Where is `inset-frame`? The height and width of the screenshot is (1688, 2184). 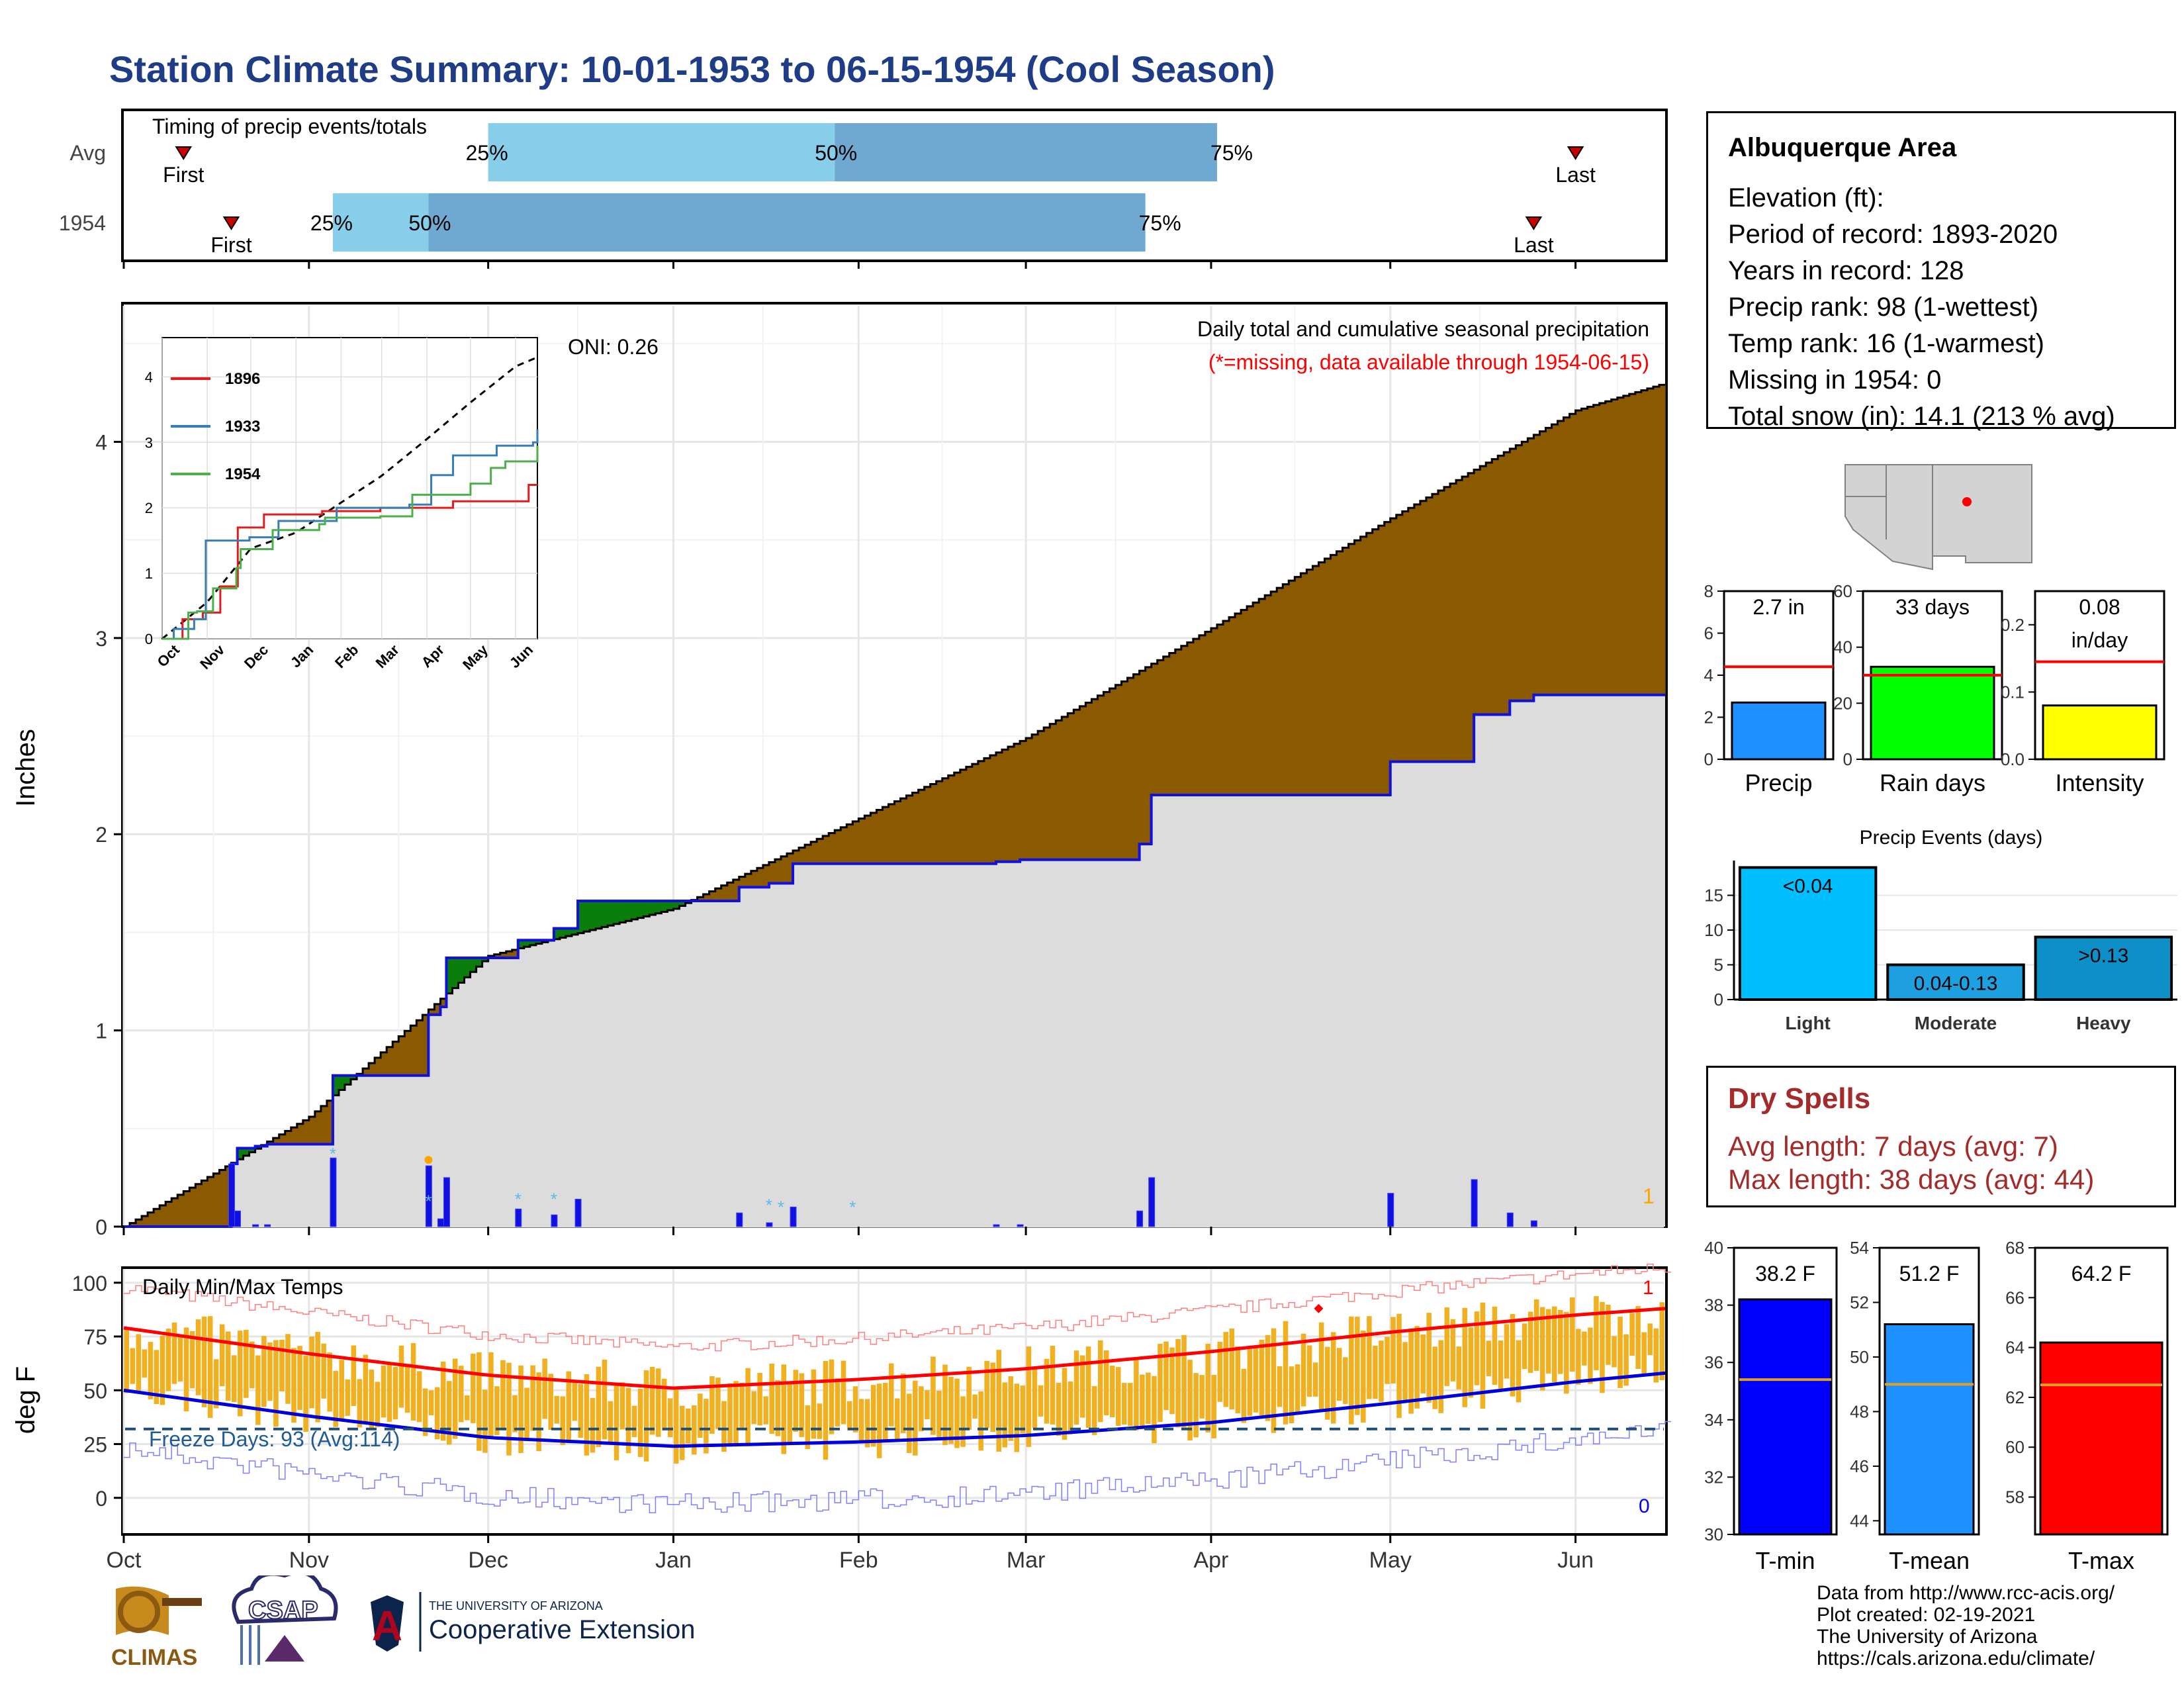 inset-frame is located at coordinates (349, 488).